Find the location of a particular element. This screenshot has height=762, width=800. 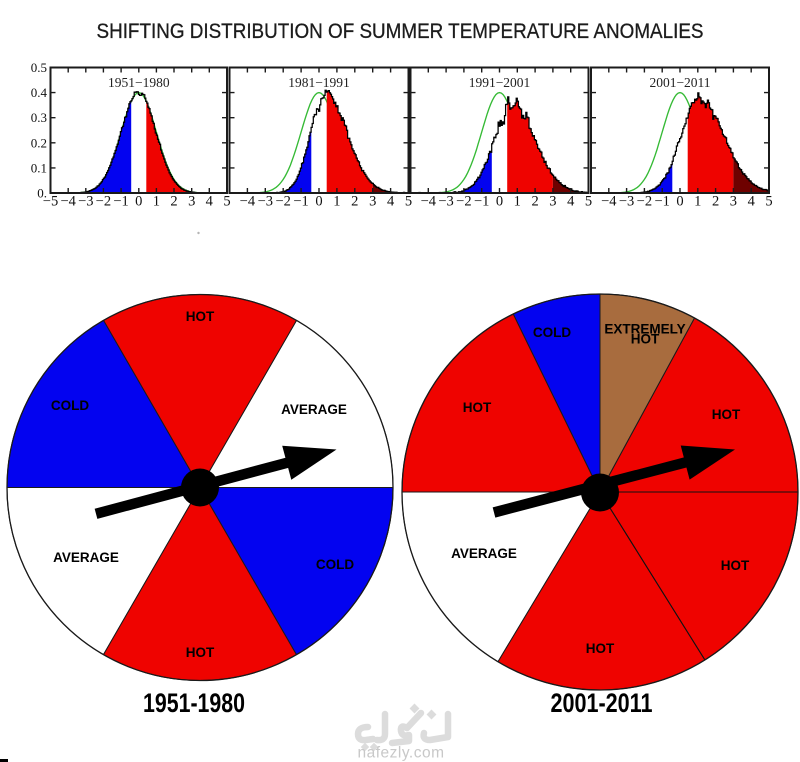

svg-text: 0.2 is located at coordinates (39, 142).